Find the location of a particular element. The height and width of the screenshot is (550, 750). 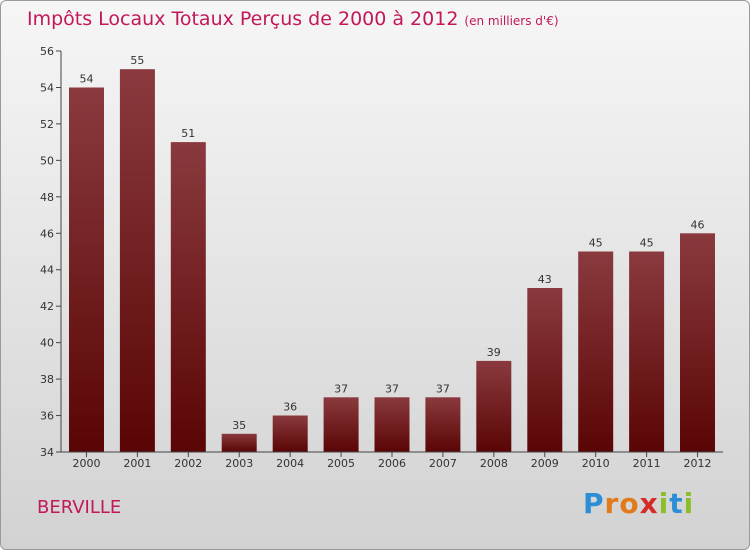

x-tick-label-2006: 2006 is located at coordinates (392, 463).